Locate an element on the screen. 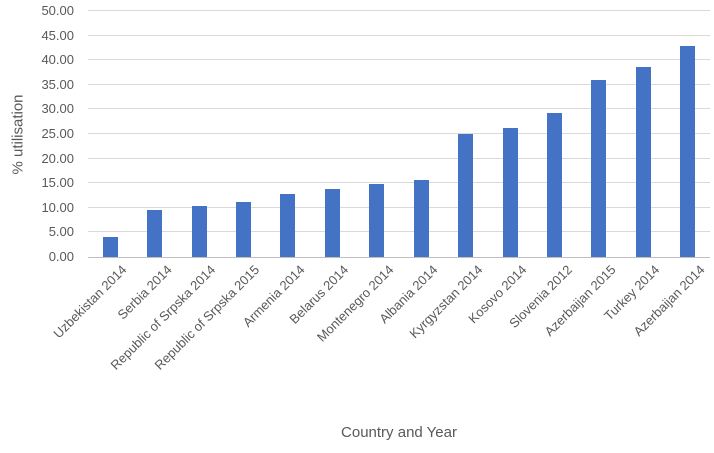  y-tick-label: 0.00 is located at coordinates (61, 256).